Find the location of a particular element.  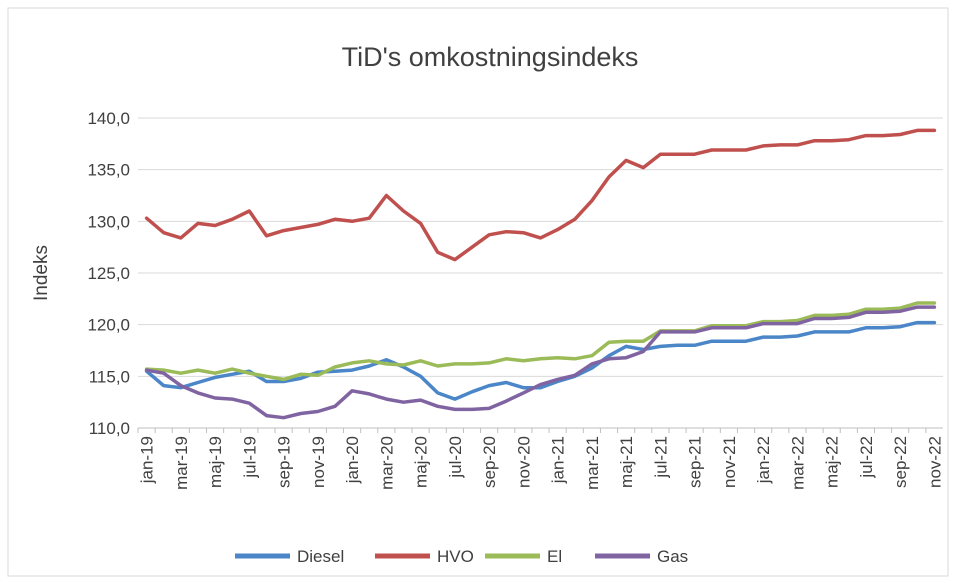

y-tick-label: 130,0 is located at coordinates (108, 221).